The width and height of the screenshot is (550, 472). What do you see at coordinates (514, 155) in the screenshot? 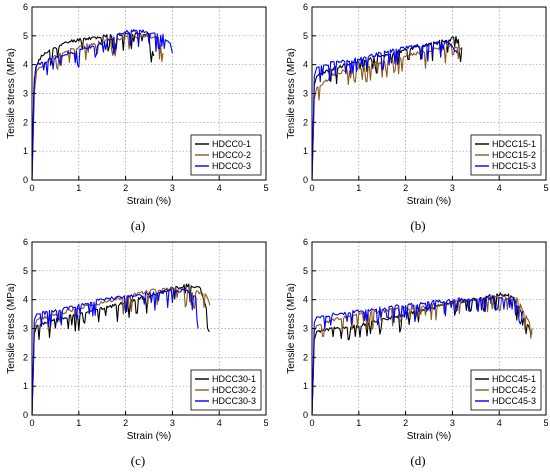
I see `legend-label: HDCC15-2` at bounding box center [514, 155].